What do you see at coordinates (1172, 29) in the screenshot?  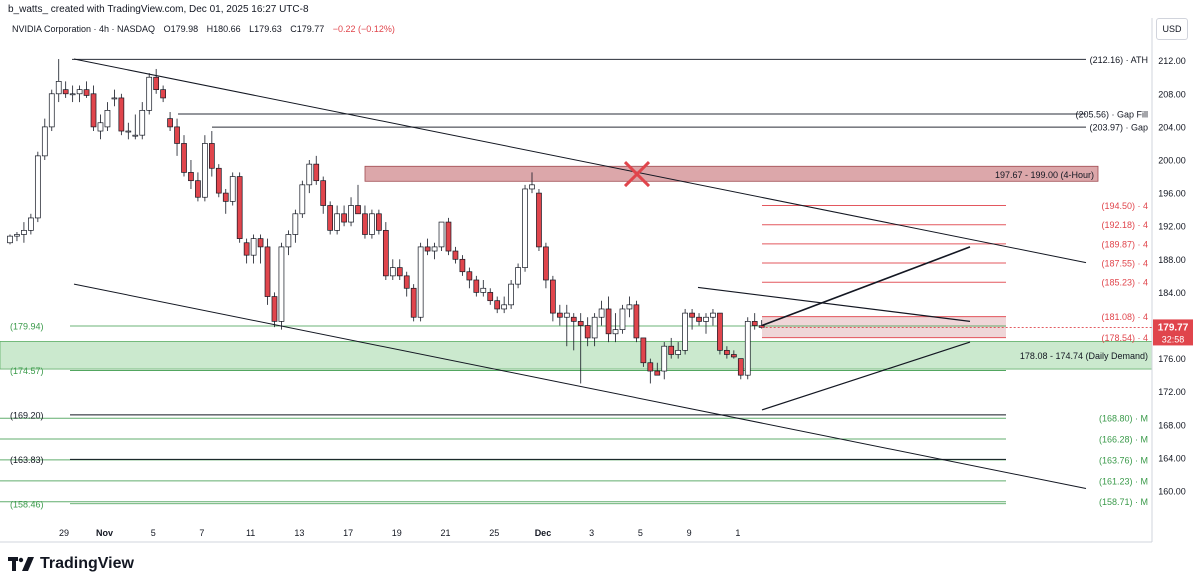 I see `currency-button: USD` at bounding box center [1172, 29].